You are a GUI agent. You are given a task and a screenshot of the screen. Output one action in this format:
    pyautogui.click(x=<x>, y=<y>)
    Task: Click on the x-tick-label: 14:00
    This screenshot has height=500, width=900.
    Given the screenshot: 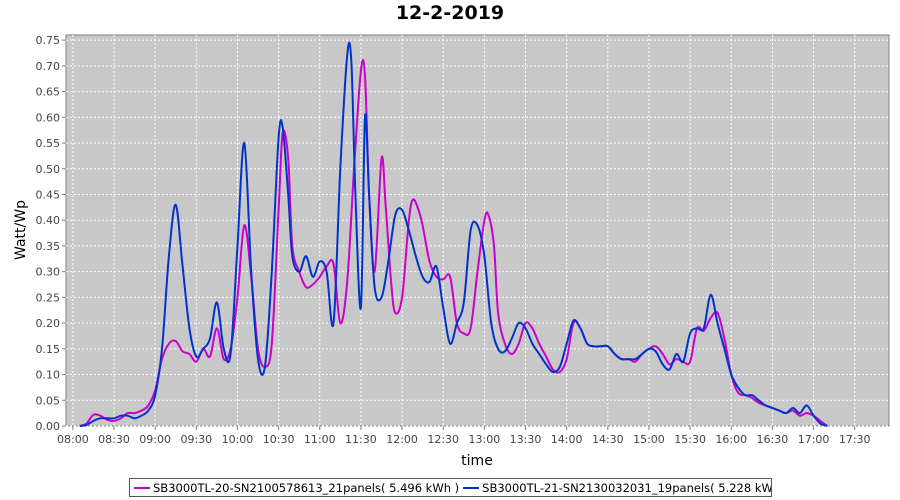 What is the action you would take?
    pyautogui.click(x=567, y=439)
    